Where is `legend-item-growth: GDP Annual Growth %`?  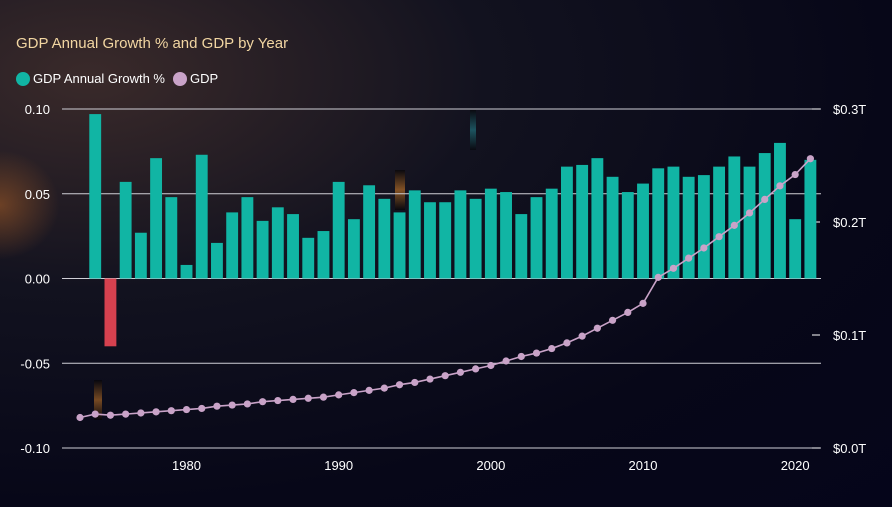
legend-item-growth: GDP Annual Growth % is located at coordinates (90, 78).